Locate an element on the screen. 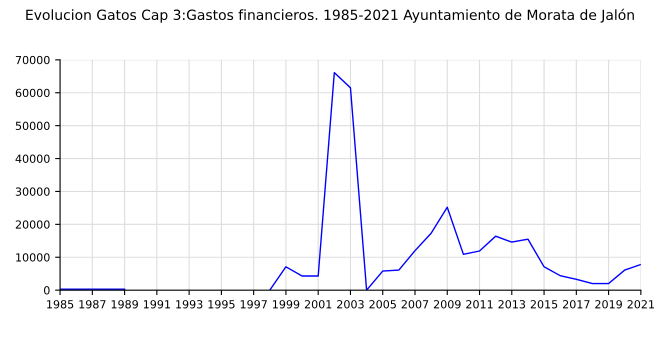 The image size is (660, 350). x-tick-label: 1985 is located at coordinates (60, 304).